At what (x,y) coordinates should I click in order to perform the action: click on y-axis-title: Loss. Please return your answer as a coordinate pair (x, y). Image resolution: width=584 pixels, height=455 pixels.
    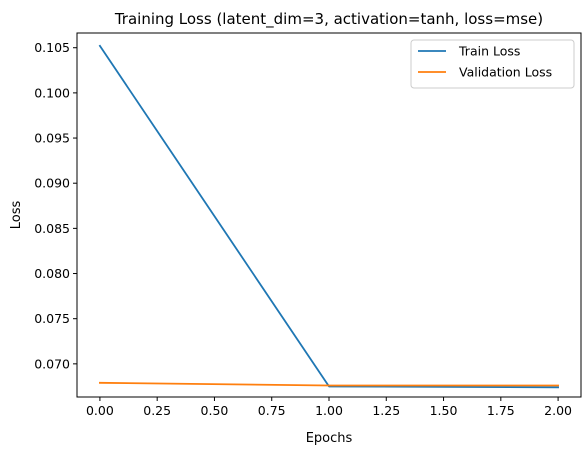
    Looking at the image, I should click on (16, 215).